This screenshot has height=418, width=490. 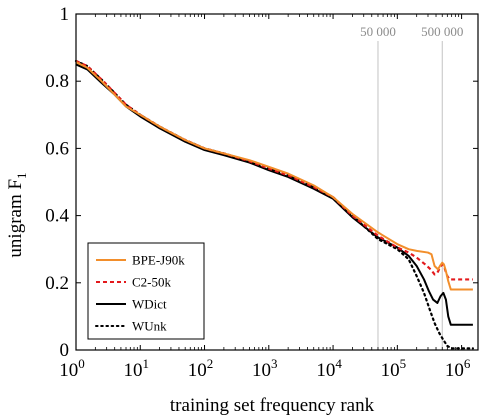 I want to click on y-axis-label-subscript: 1, so click(x=21, y=175).